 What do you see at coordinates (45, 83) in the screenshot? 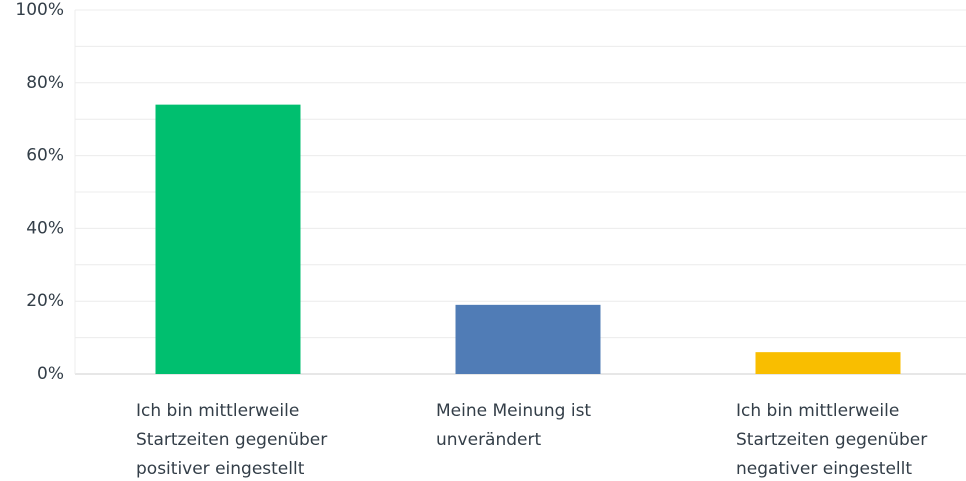
I see `y-tick-label: 80%` at bounding box center [45, 83].